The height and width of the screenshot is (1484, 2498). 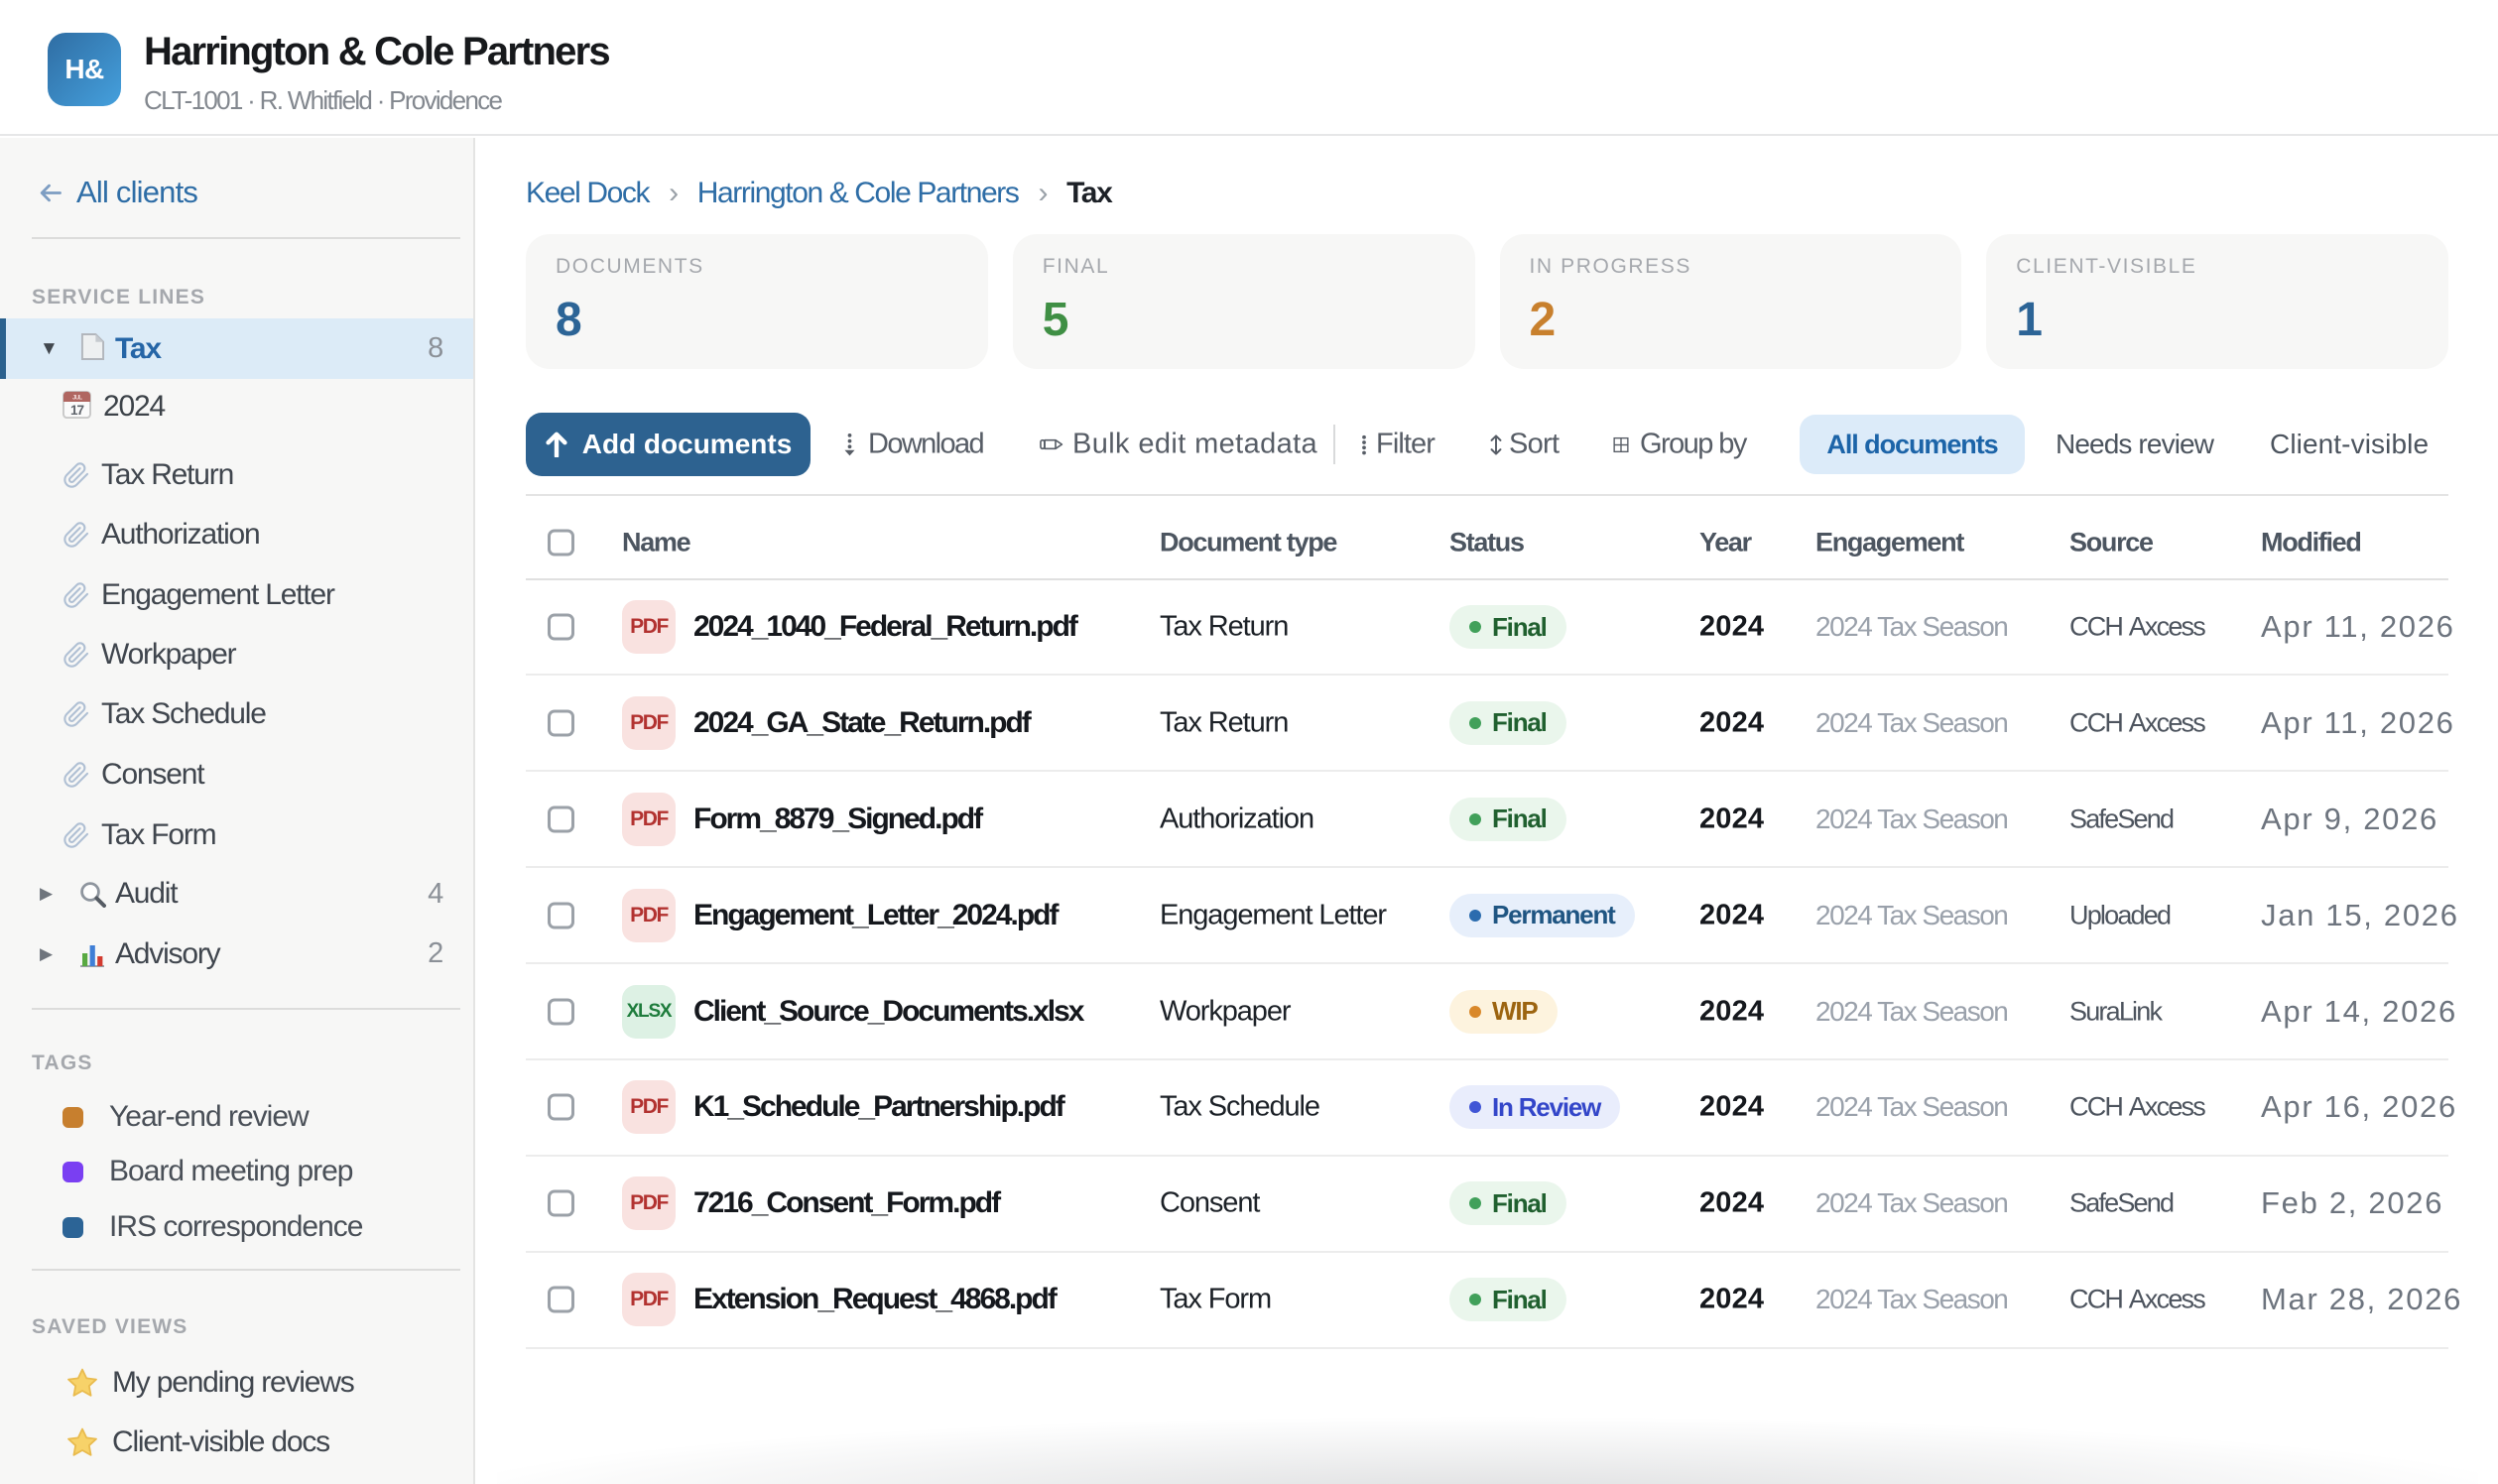 I want to click on svg-text: JUL, so click(x=77, y=397).